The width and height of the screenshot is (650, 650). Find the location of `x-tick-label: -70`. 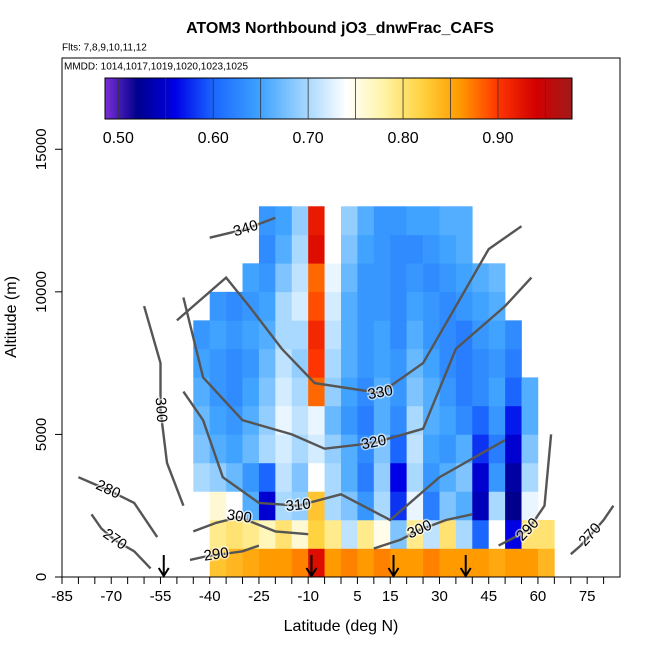

x-tick-label: -70 is located at coordinates (111, 596).